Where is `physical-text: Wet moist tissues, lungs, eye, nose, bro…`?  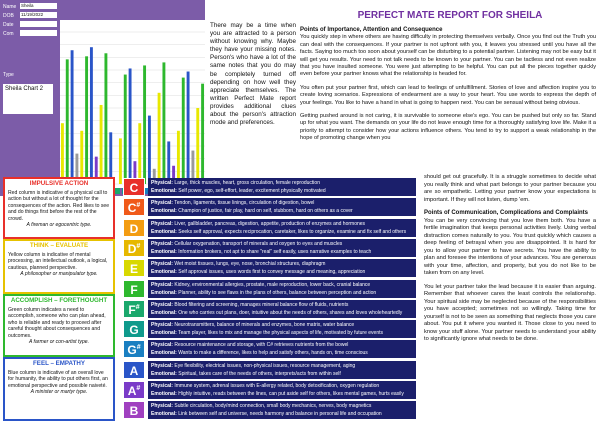
physical-text: Wet moist tissues, lungs, eye, nose, bro… is located at coordinates (250, 264).